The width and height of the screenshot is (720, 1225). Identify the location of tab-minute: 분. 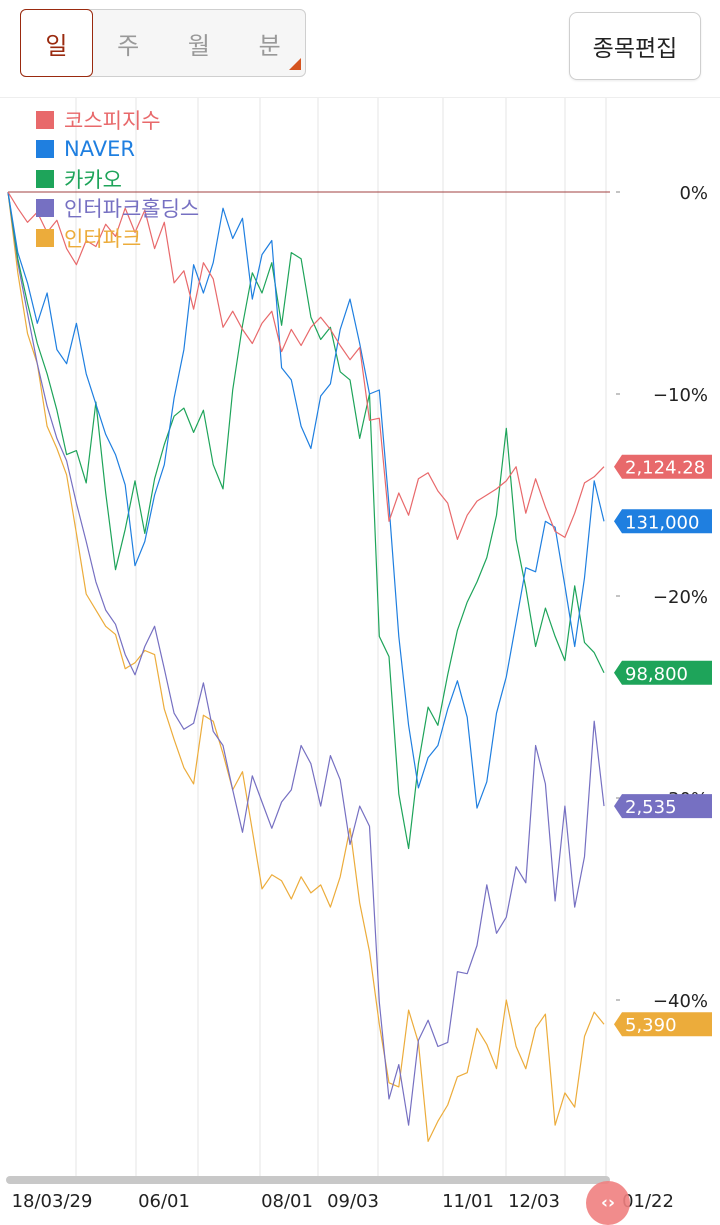
(269, 43).